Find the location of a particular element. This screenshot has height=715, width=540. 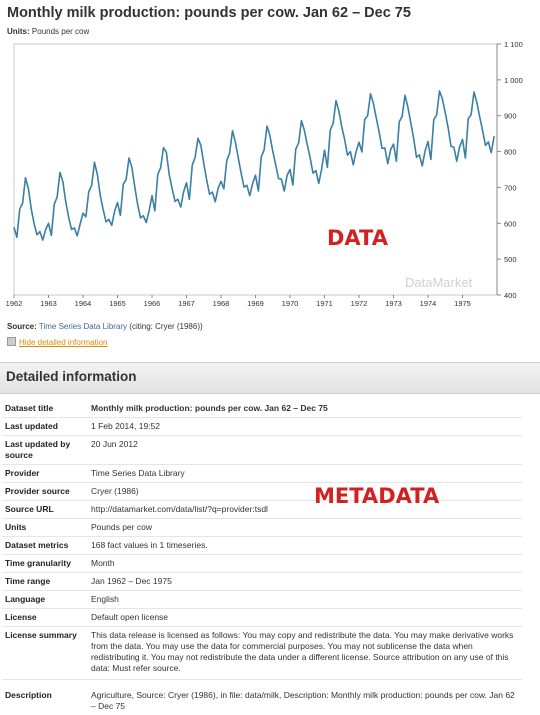

x-tick-label: 1963 is located at coordinates (48, 303).